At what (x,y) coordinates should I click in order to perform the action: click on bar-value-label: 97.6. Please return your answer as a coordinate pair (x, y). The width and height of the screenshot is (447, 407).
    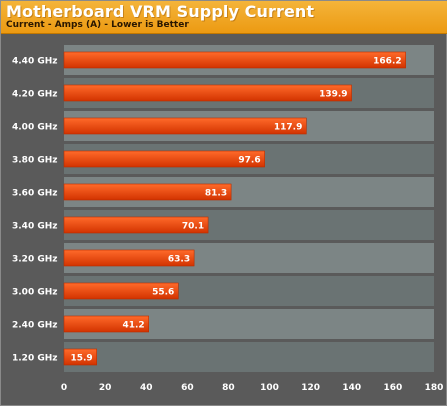
    Looking at the image, I should click on (249, 161).